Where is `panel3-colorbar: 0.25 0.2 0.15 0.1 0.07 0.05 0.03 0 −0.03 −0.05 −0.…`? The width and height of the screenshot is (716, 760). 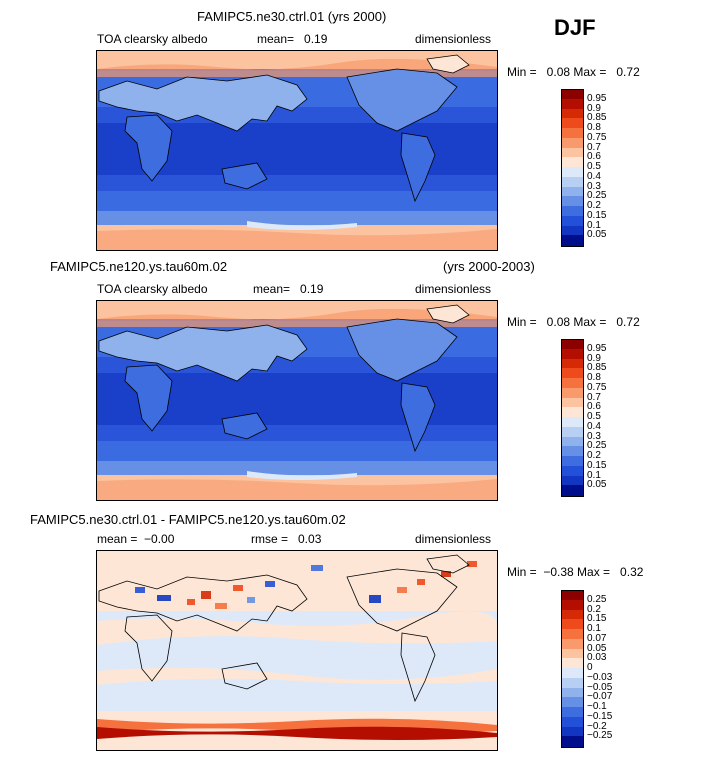 panel3-colorbar: 0.25 0.2 0.15 0.1 0.07 0.05 0.03 0 −0.03 −0.05 −0.… is located at coordinates (591, 669).